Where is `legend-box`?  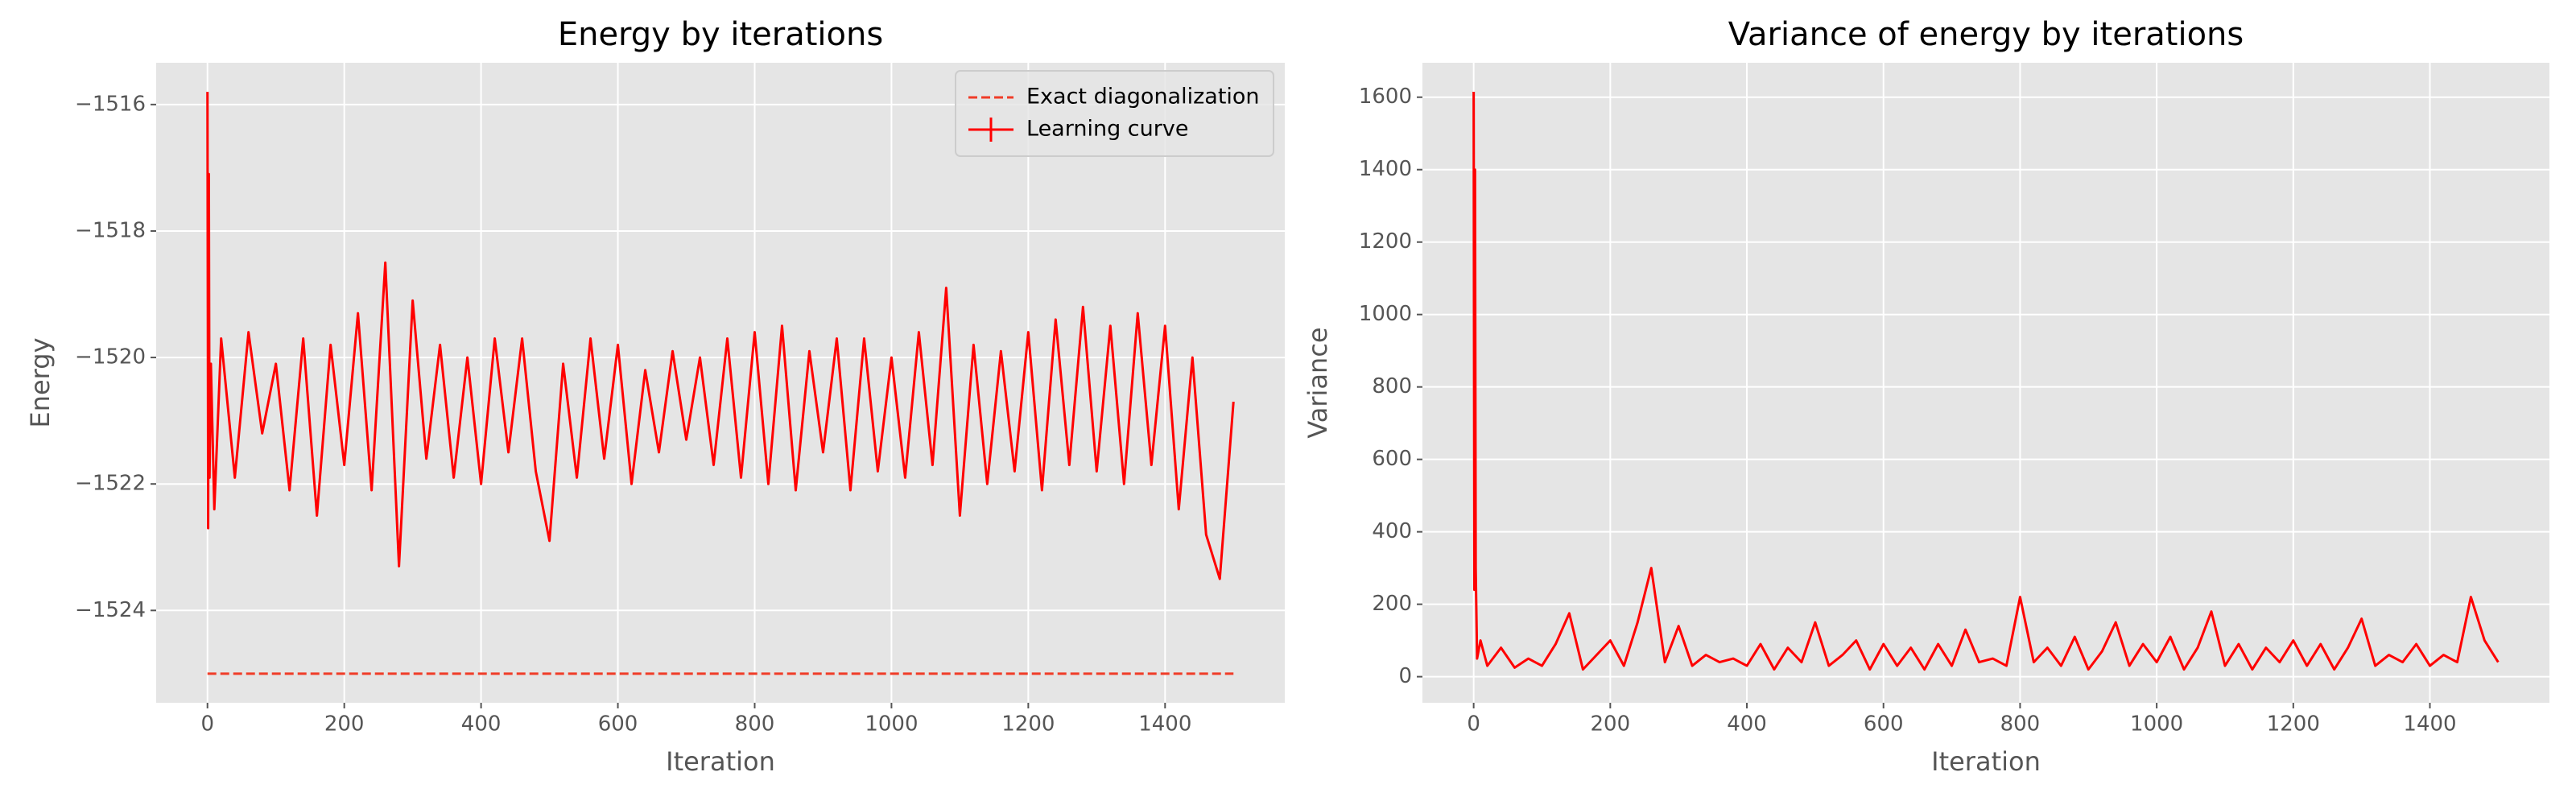
legend-box is located at coordinates (1114, 113).